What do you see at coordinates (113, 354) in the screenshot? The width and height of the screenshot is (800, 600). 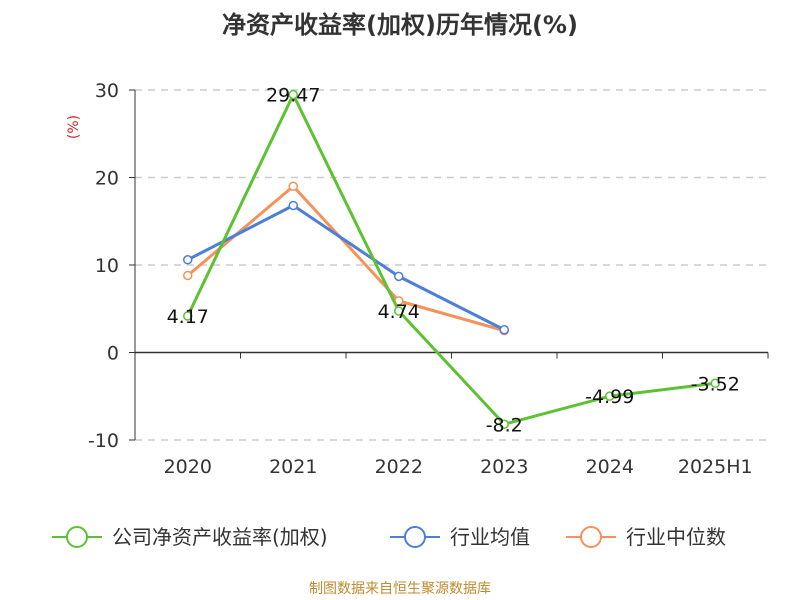 I see `y-tick-label: 0` at bounding box center [113, 354].